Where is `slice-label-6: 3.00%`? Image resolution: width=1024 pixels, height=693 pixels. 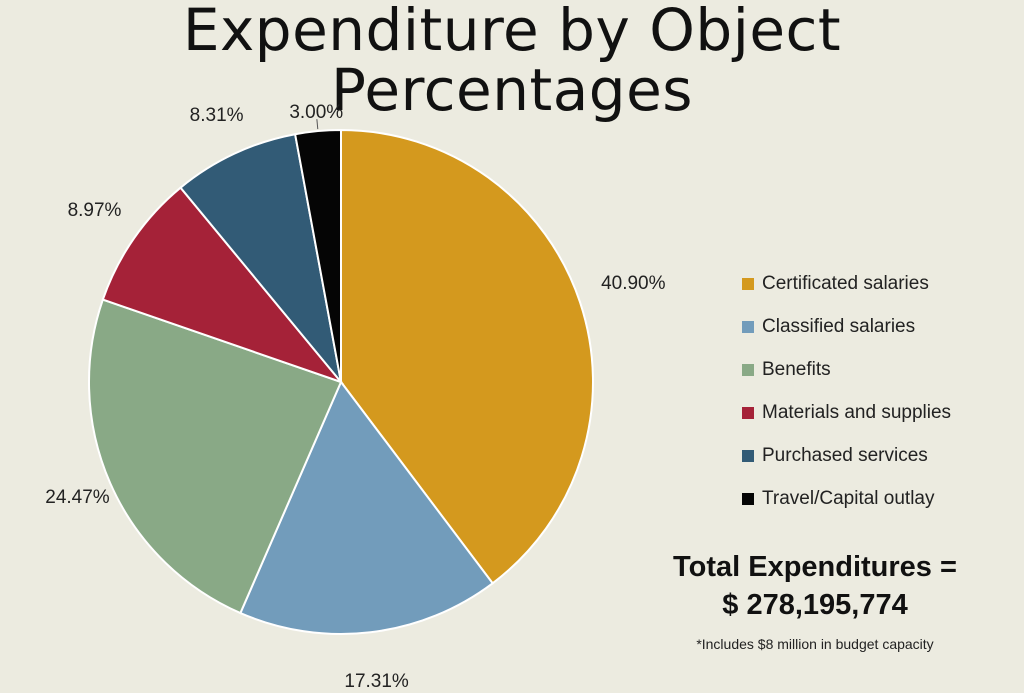 slice-label-6: 3.00% is located at coordinates (316, 113).